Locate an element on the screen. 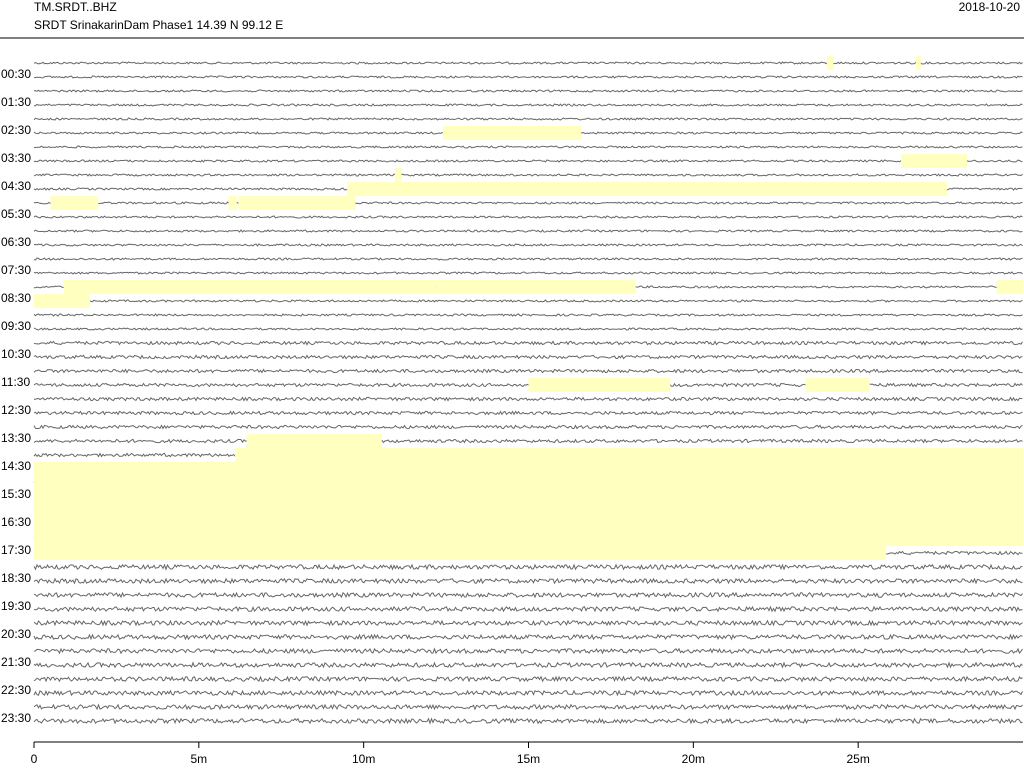 Image resolution: width=1024 pixels, height=768 pixels. row-label: 21:30 is located at coordinates (16, 662).